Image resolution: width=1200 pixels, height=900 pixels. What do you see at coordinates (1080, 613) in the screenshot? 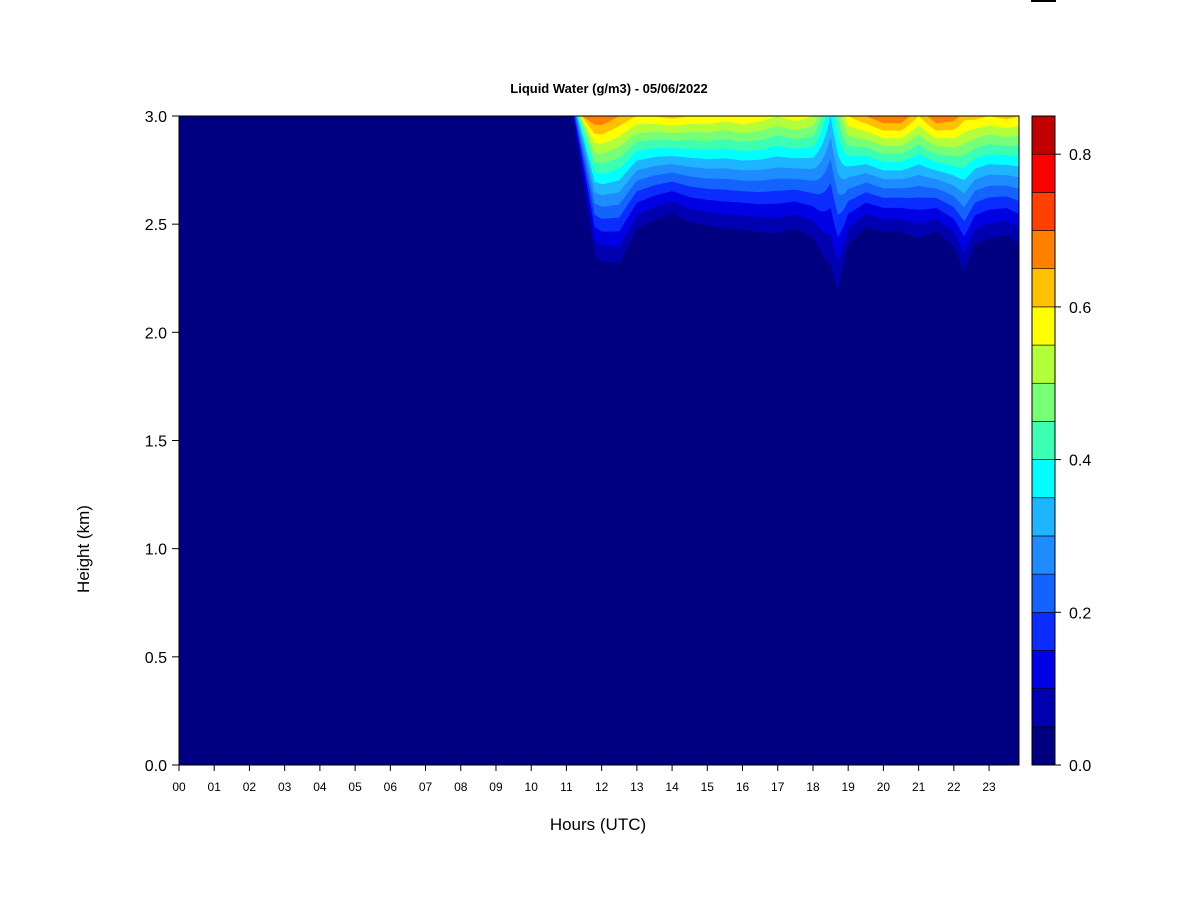
I see `colorbar-tick-label: 0.2` at bounding box center [1080, 613].